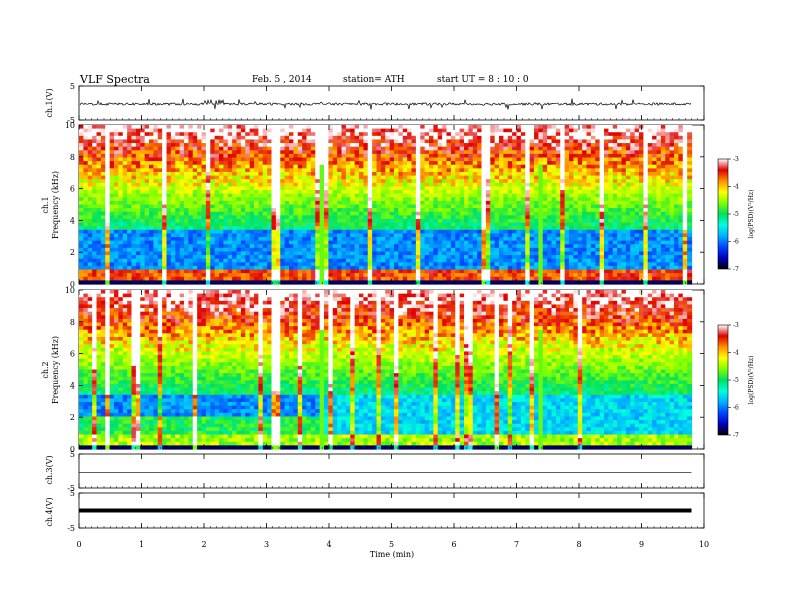 This screenshot has height=612, width=792. I want to click on x-tick-label: 1, so click(141, 544).